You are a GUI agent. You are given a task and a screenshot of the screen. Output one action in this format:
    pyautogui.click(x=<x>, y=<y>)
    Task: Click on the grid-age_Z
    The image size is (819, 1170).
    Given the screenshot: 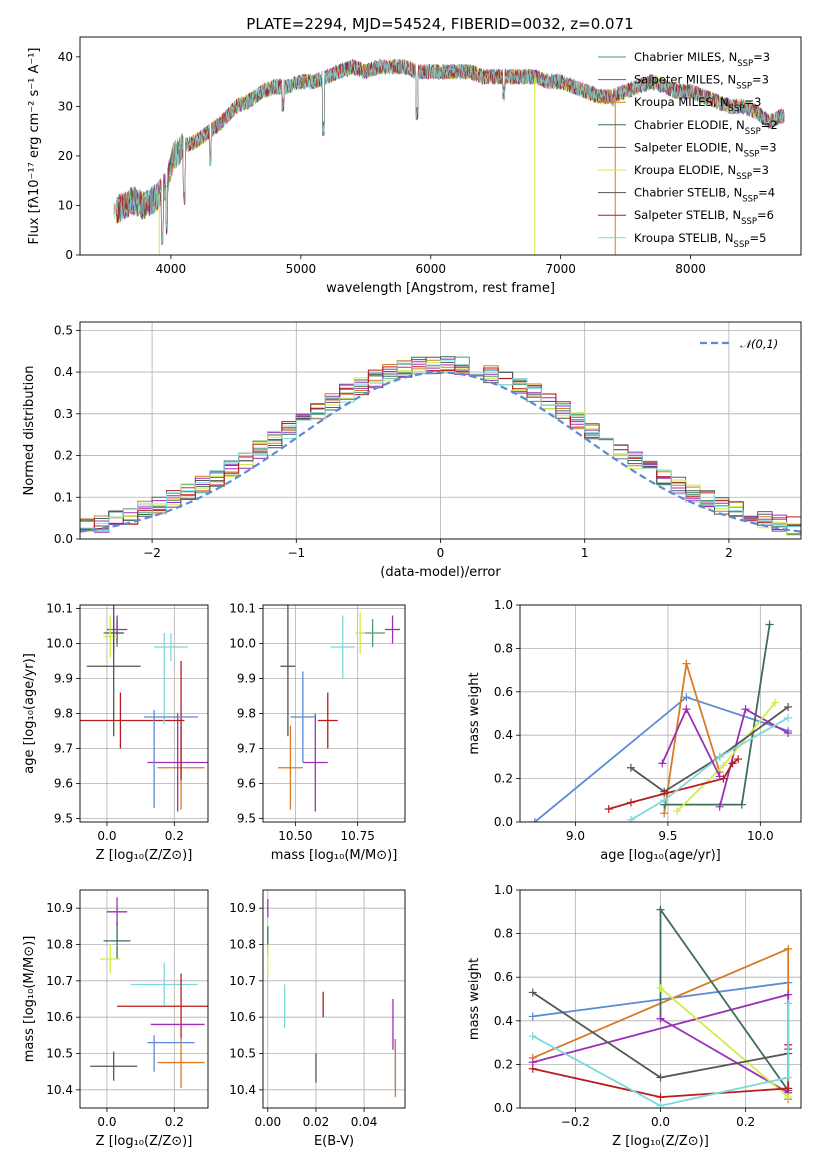 What is the action you would take?
    pyautogui.click(x=144, y=713)
    